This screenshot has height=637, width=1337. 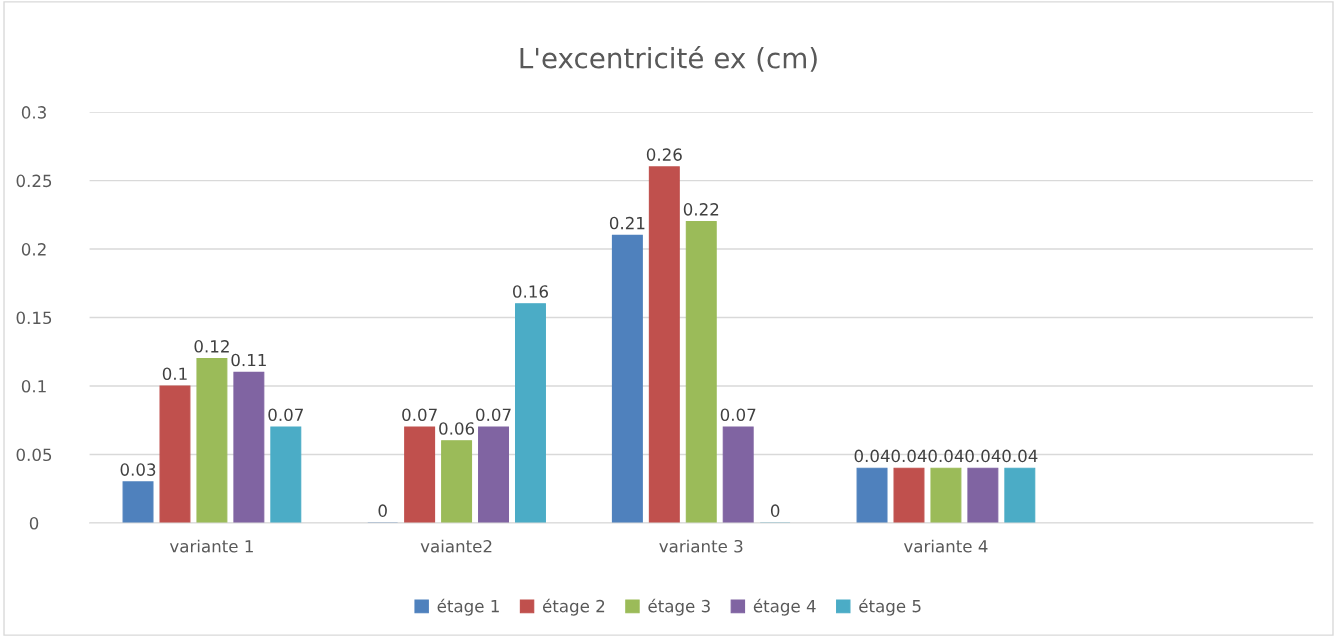 I want to click on legend-label: étage 2, so click(x=573, y=607).